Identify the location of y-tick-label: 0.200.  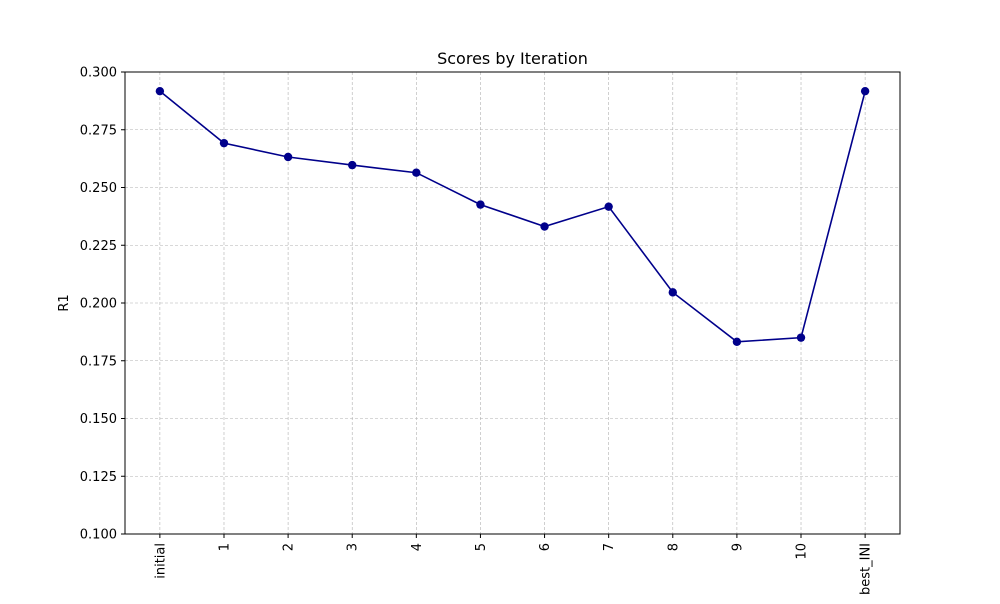
(98, 304).